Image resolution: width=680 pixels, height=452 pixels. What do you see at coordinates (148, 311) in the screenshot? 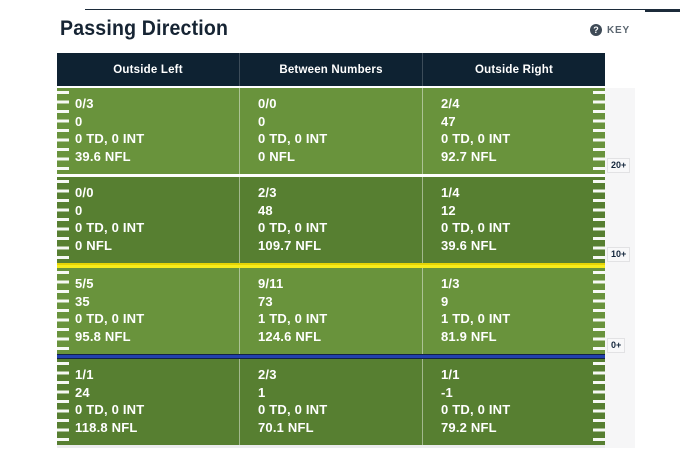
I see `stat-cell: 5/5 35 0 TD, 0 INT 95.8 NFL` at bounding box center [148, 311].